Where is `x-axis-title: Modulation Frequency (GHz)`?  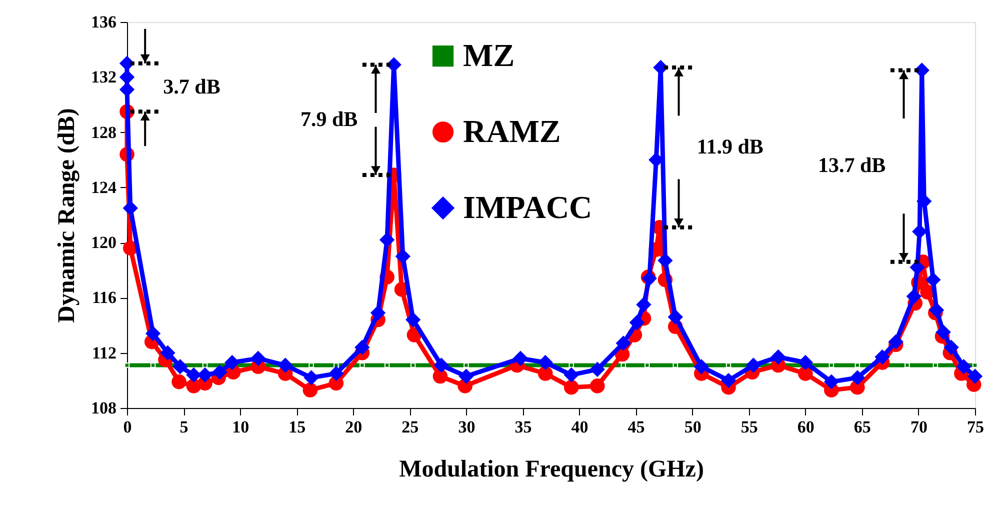 x-axis-title: Modulation Frequency (GHz) is located at coordinates (551, 469).